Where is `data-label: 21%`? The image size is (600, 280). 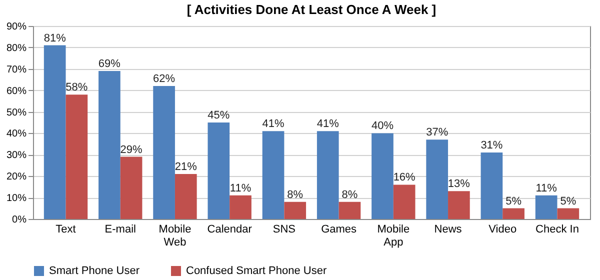
data-label: 21% is located at coordinates (186, 166).